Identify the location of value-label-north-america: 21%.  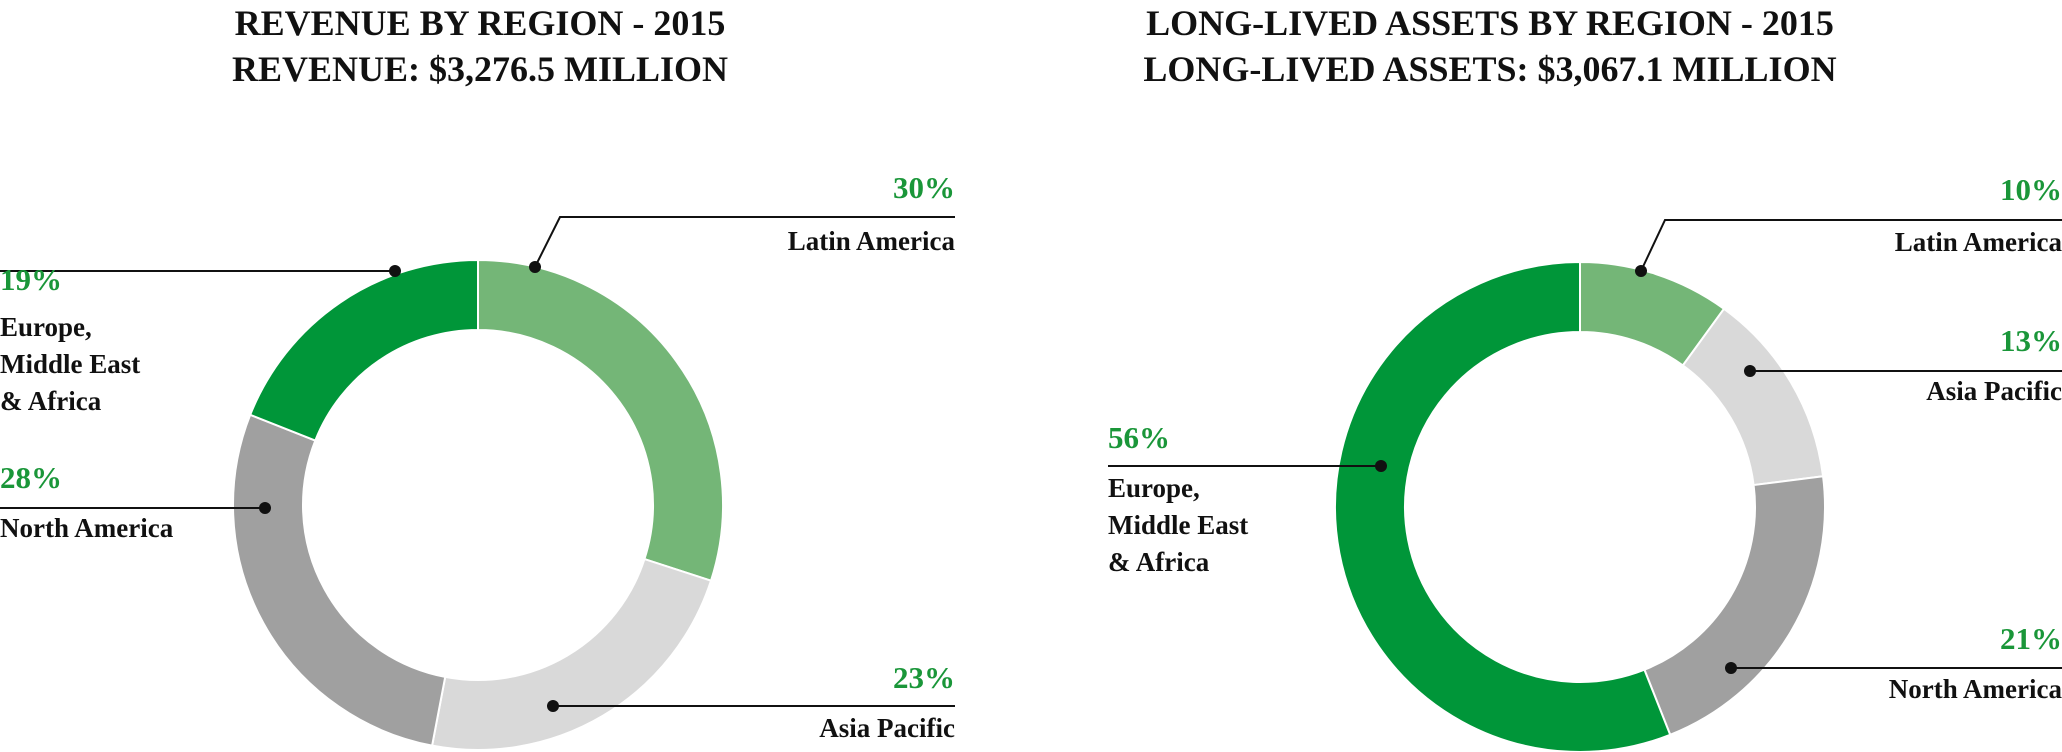
(2031, 638).